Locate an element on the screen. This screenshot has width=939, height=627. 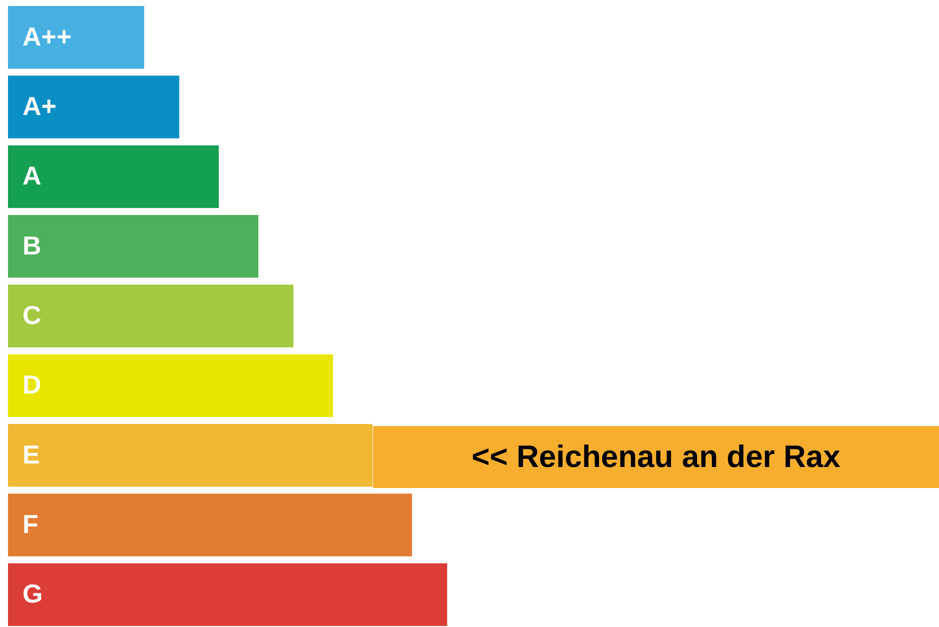
y-tick-label: F is located at coordinates (30, 523).